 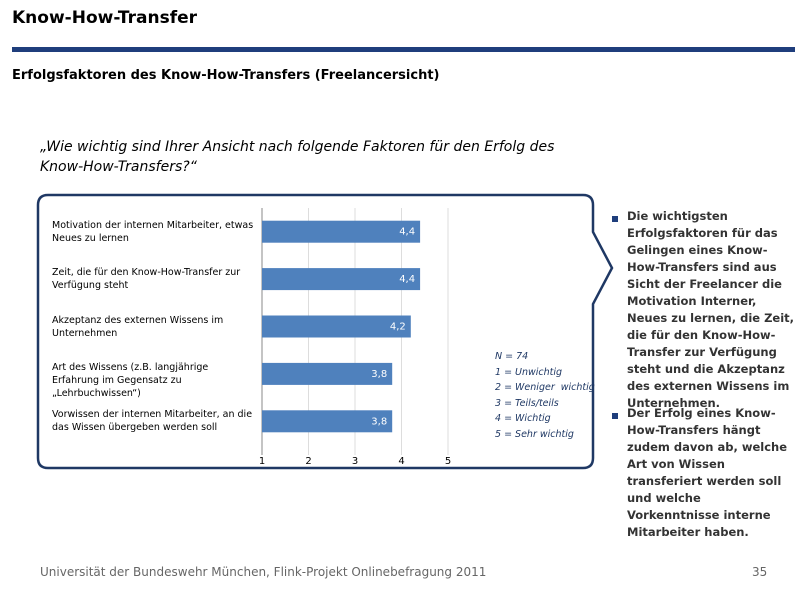 What do you see at coordinates (512, 356) in the screenshot?
I see `legend-entry: N = 74` at bounding box center [512, 356].